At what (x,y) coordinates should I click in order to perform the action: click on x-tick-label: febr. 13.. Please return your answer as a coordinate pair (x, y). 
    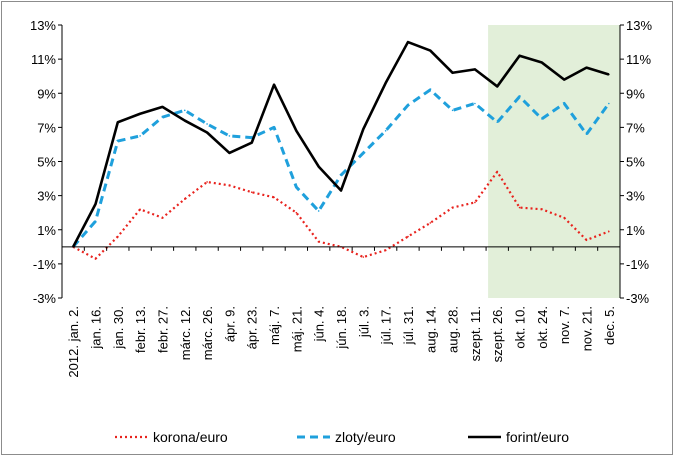
    Looking at the image, I should click on (140, 329).